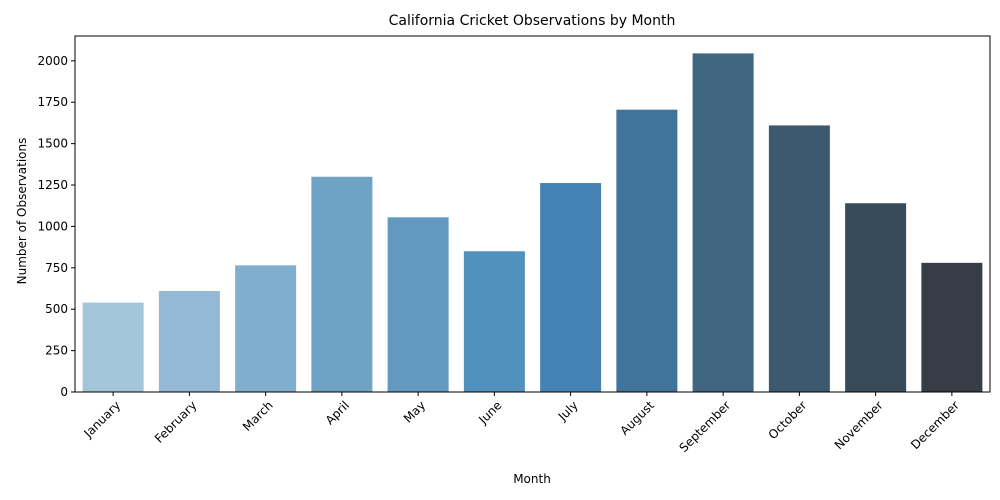 The image size is (1000, 500). Describe the element at coordinates (113, 347) in the screenshot. I see `bar-january` at that location.